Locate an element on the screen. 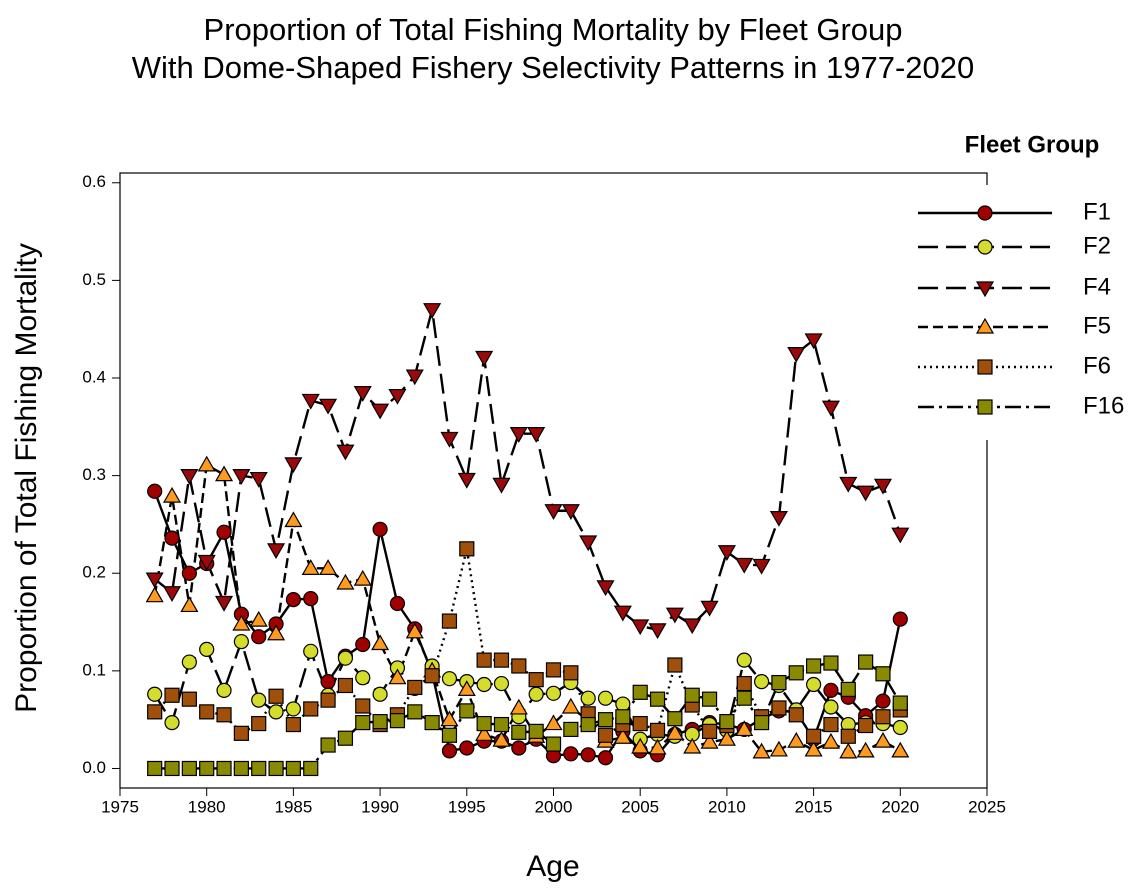 The width and height of the screenshot is (1146, 895). x-tick-label: 2010 is located at coordinates (727, 806).